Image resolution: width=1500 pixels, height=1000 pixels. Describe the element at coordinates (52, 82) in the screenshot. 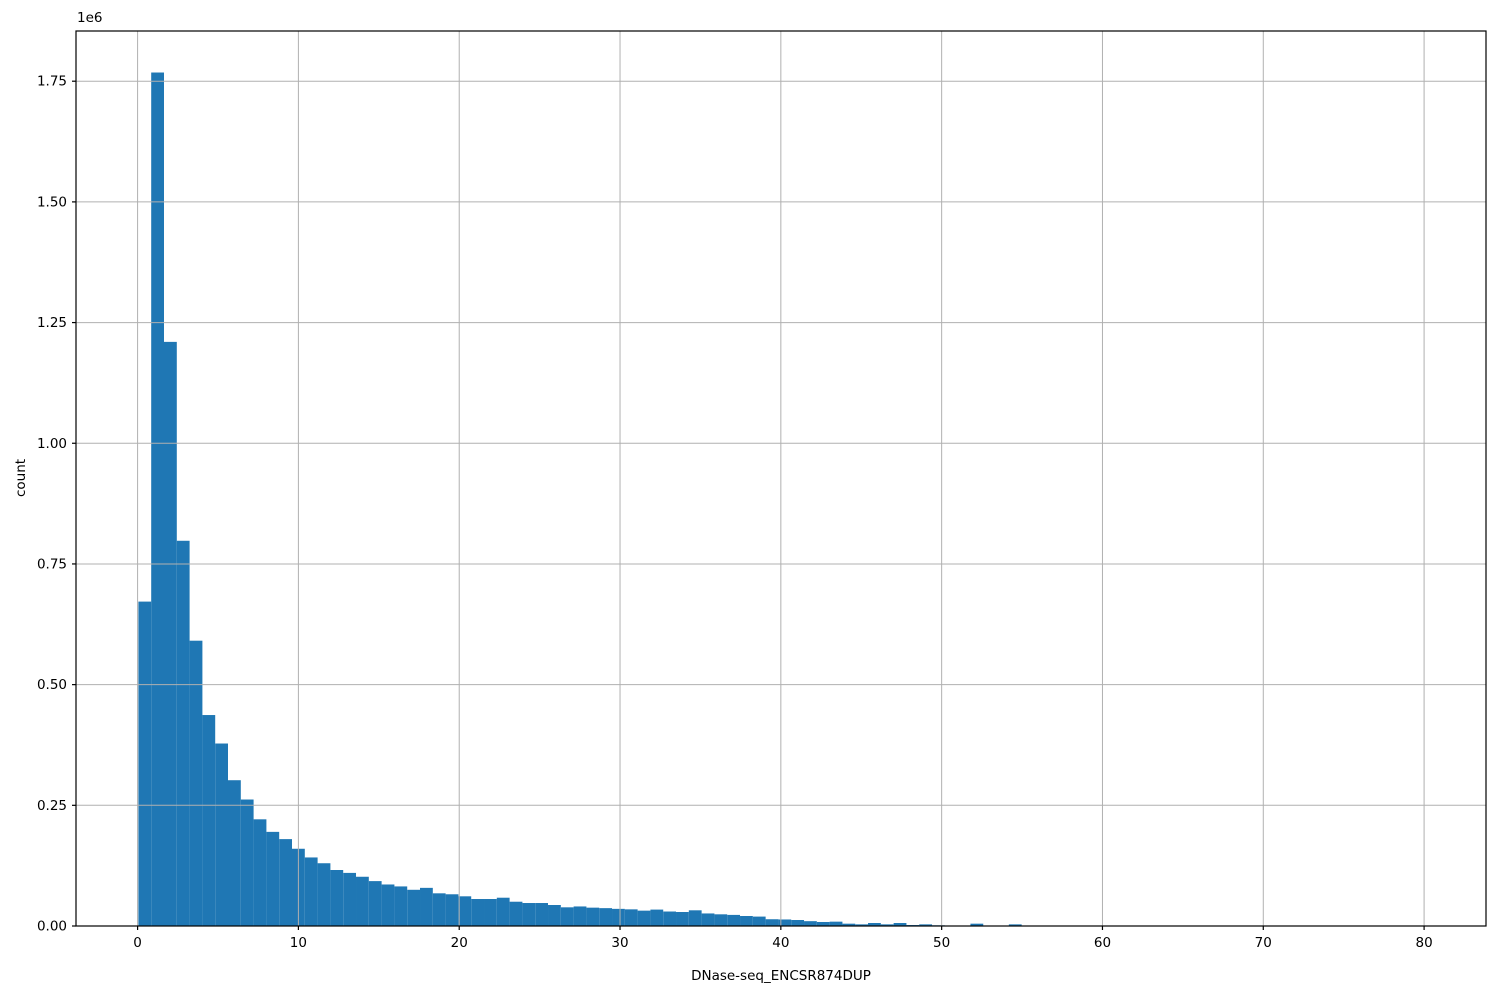

I see `y-tick-label: 1.75` at that location.